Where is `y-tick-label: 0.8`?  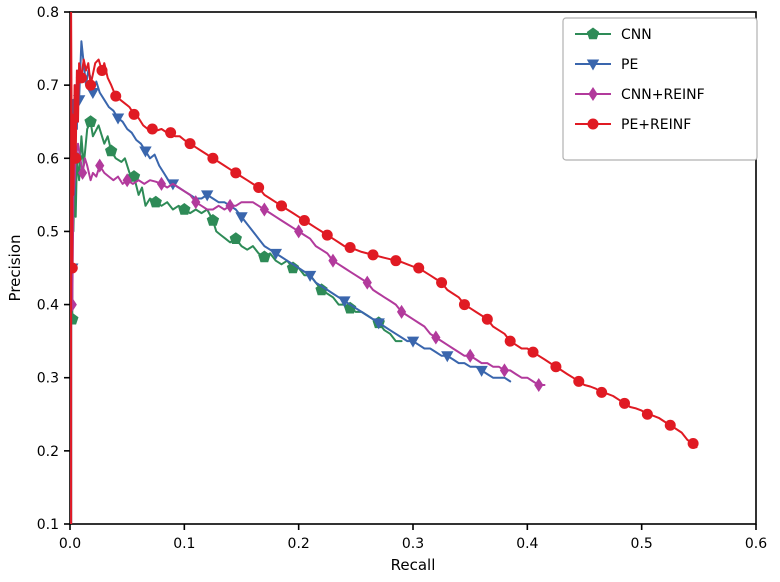
y-tick-label: 0.8 is located at coordinates (48, 13).